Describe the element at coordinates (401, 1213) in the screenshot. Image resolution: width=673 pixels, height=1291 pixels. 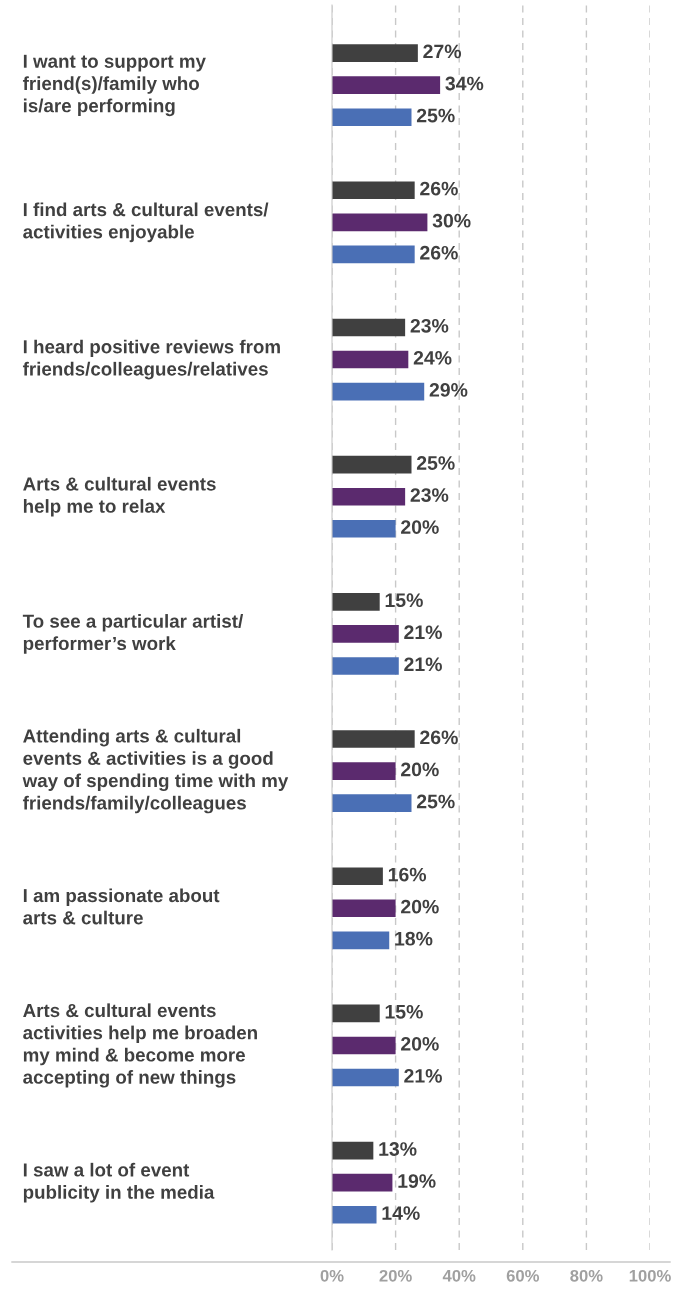
I see `data-label: 14%` at that location.